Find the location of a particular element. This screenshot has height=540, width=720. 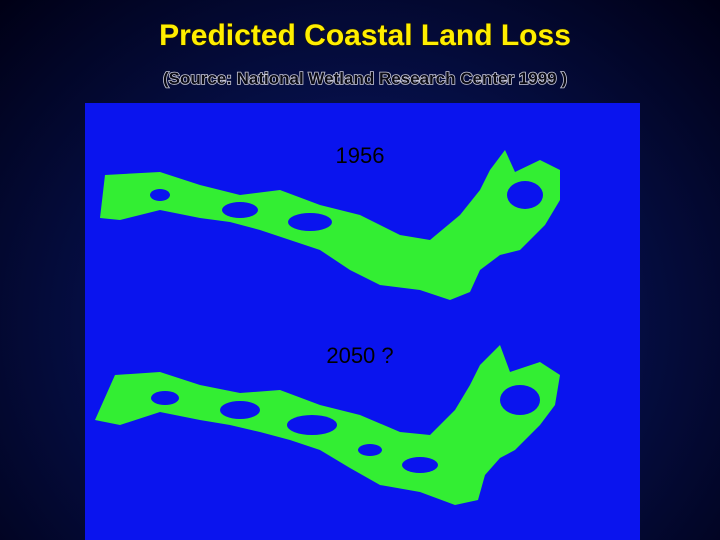

map-label: 2050 ? is located at coordinates (359, 355).